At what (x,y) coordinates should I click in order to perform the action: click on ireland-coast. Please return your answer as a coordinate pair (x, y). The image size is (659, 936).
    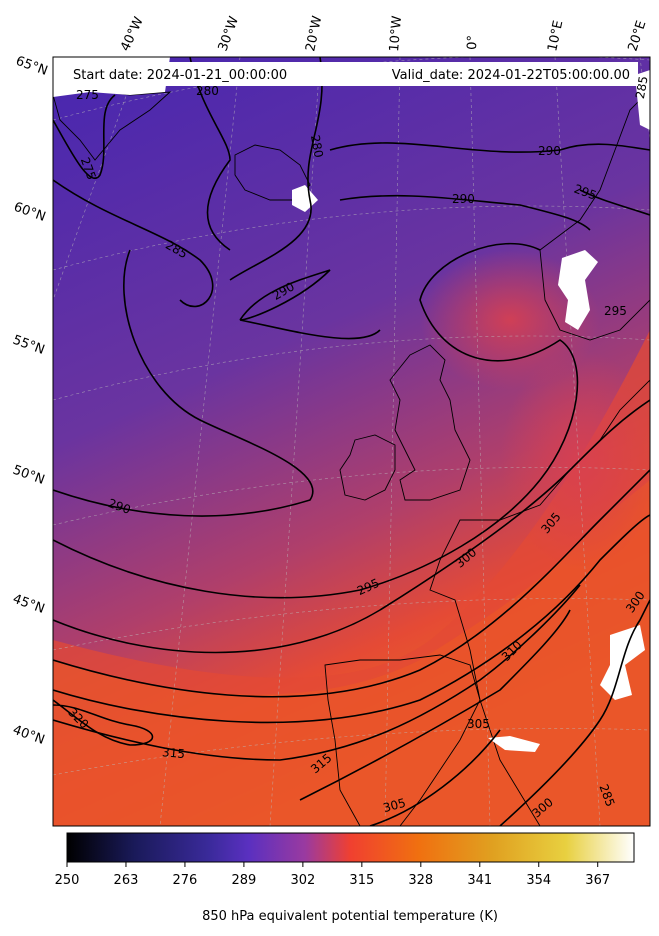
    Looking at the image, I should click on (367, 467).